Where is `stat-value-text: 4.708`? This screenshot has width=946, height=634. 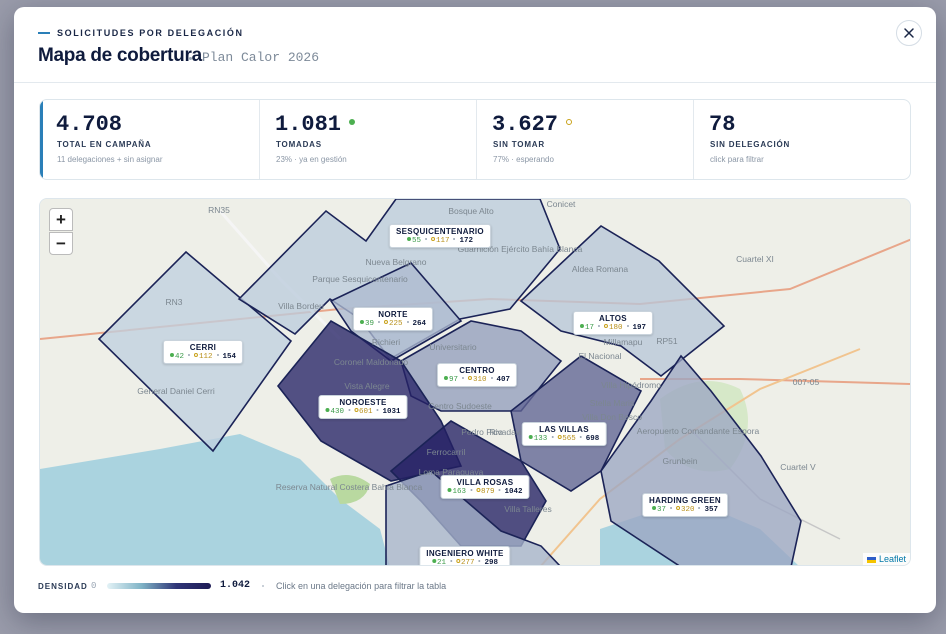 stat-value-text: 4.708 is located at coordinates (89, 124).